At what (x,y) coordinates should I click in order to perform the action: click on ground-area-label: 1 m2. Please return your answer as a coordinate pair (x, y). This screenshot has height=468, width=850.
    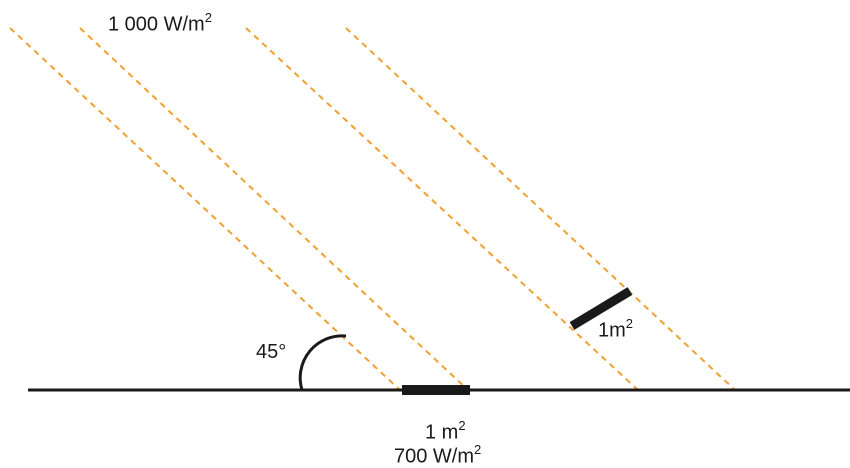
    Looking at the image, I should click on (445, 431).